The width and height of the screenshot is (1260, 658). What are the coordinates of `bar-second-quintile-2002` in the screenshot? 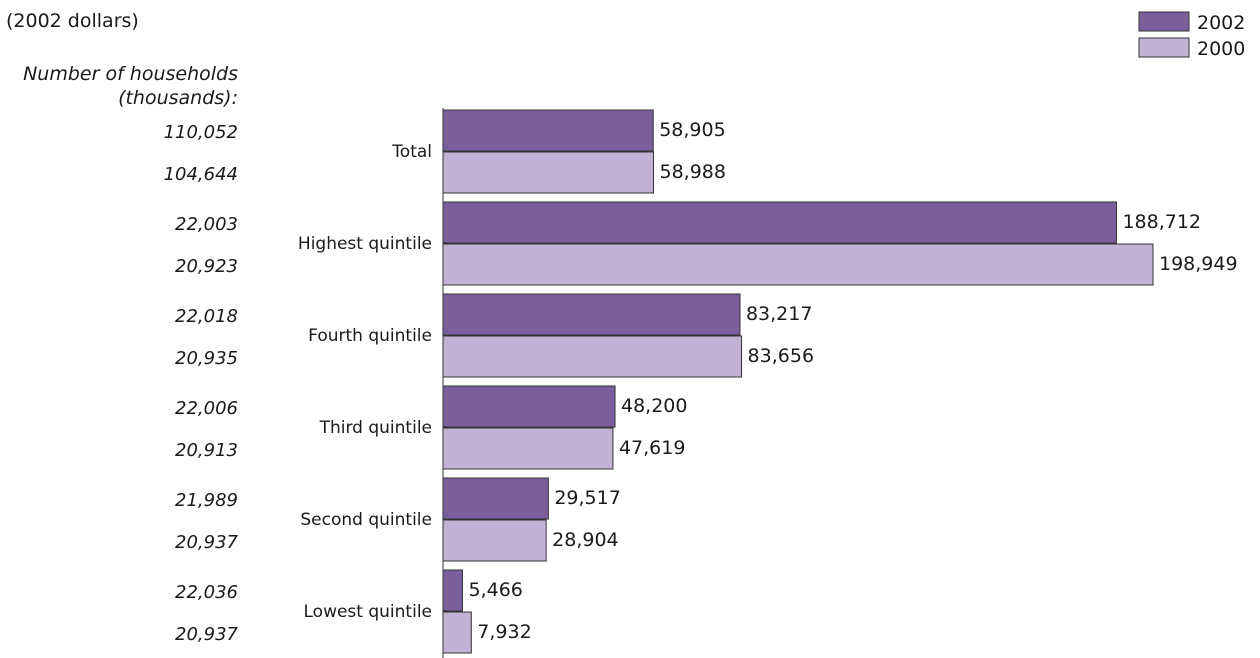 It's located at (495, 498).